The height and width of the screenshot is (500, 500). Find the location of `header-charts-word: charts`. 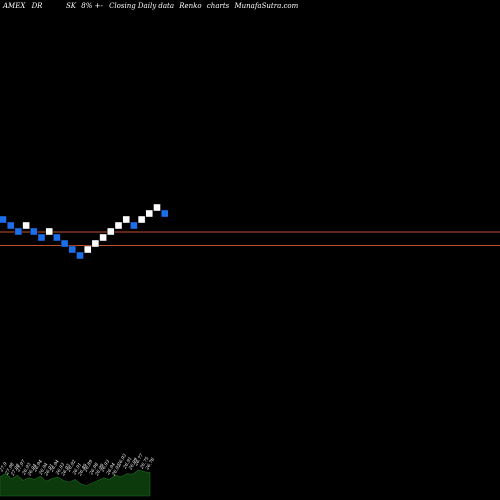

header-charts-word: charts is located at coordinates (218, 6).